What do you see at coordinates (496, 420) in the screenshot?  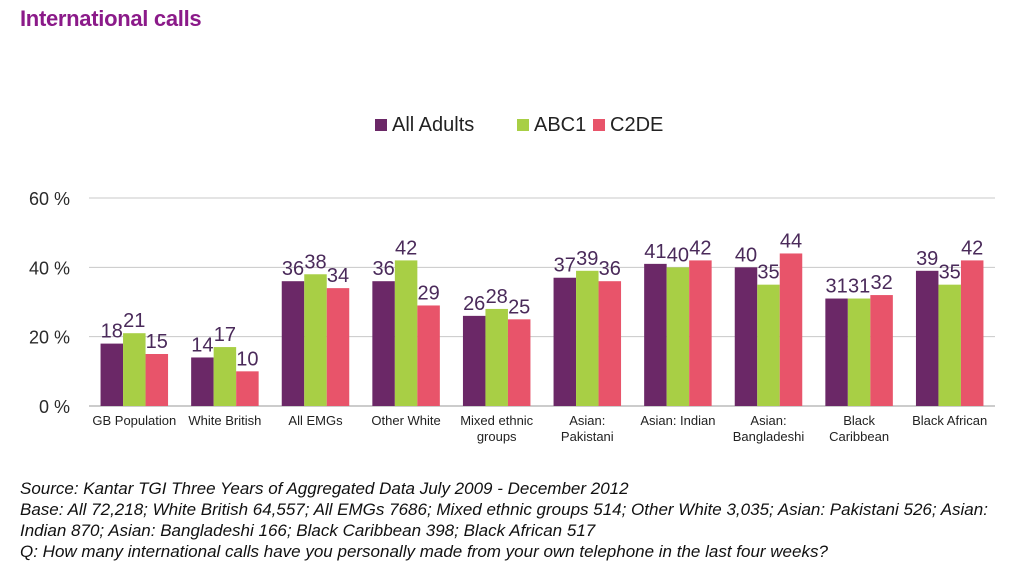 I see `x-tick-label: Mixed ethnic` at bounding box center [496, 420].